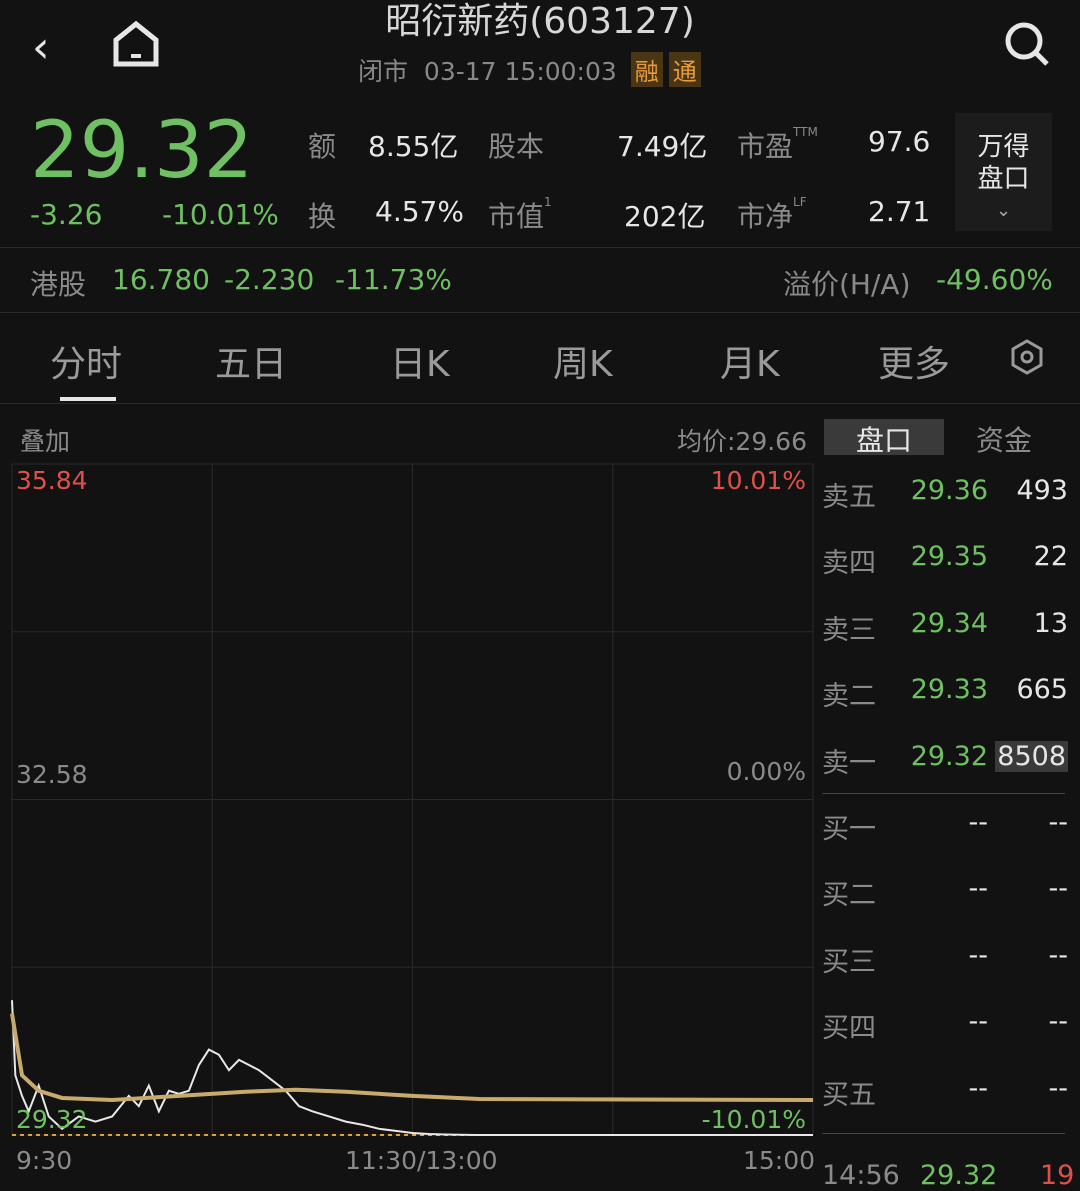 This screenshot has width=1080, height=1191. I want to click on ask-row: 卖三 29.34 13, so click(946, 641).